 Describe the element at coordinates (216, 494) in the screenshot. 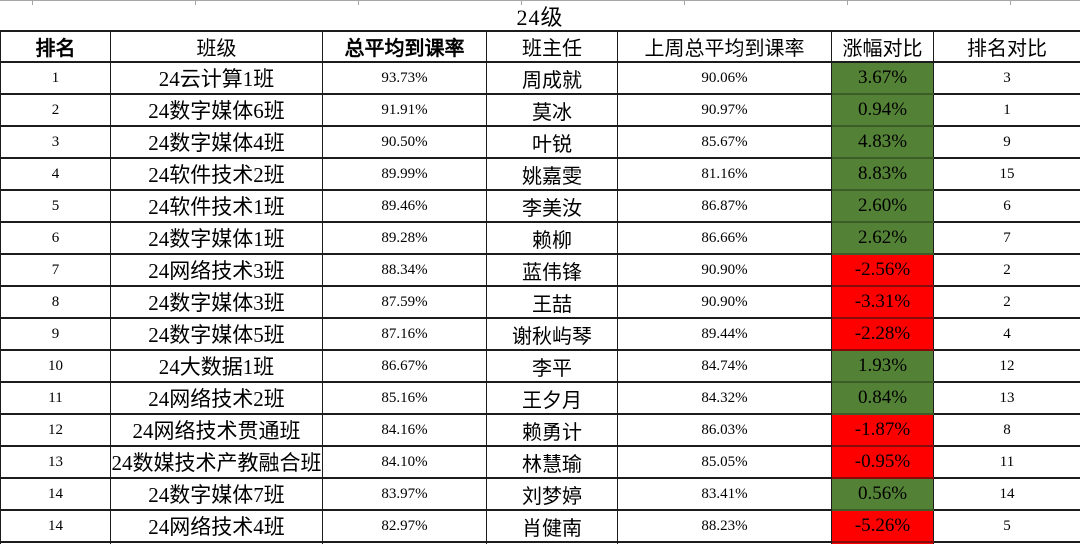

I see `class-cell: 24数字媒体7班` at that location.